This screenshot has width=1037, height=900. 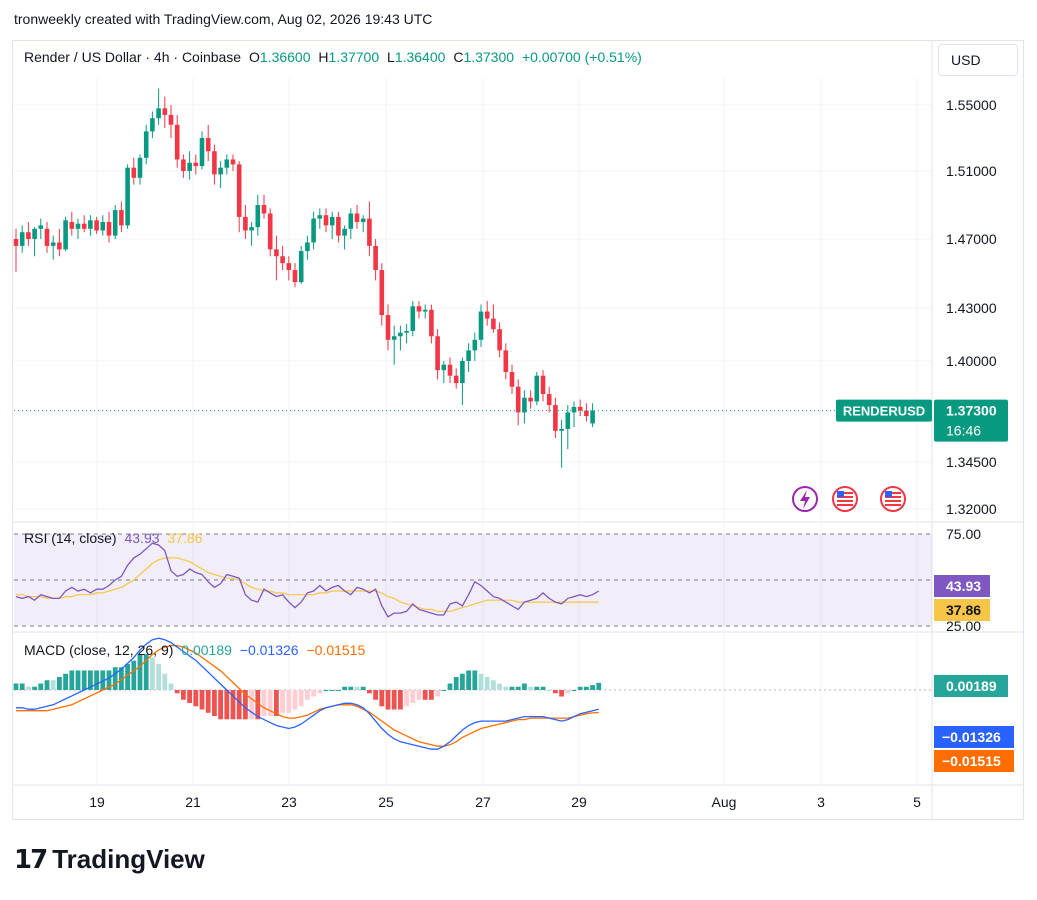 I want to click on rsi-level-label: 25.00, so click(x=963, y=626).